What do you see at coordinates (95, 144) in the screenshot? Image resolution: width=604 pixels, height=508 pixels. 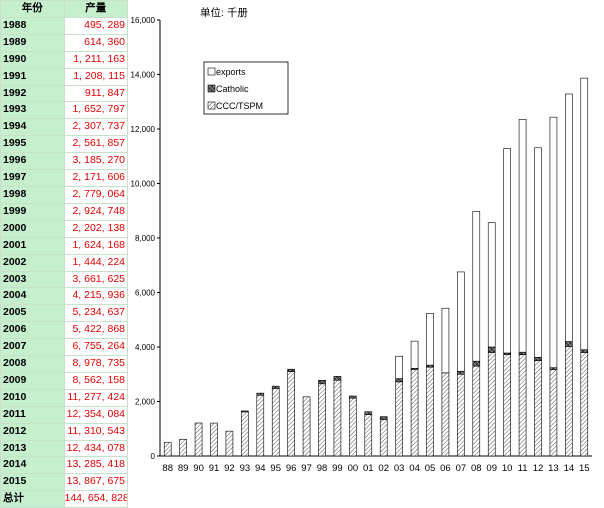 I see `output-cell: 2, 561, 857` at bounding box center [95, 144].